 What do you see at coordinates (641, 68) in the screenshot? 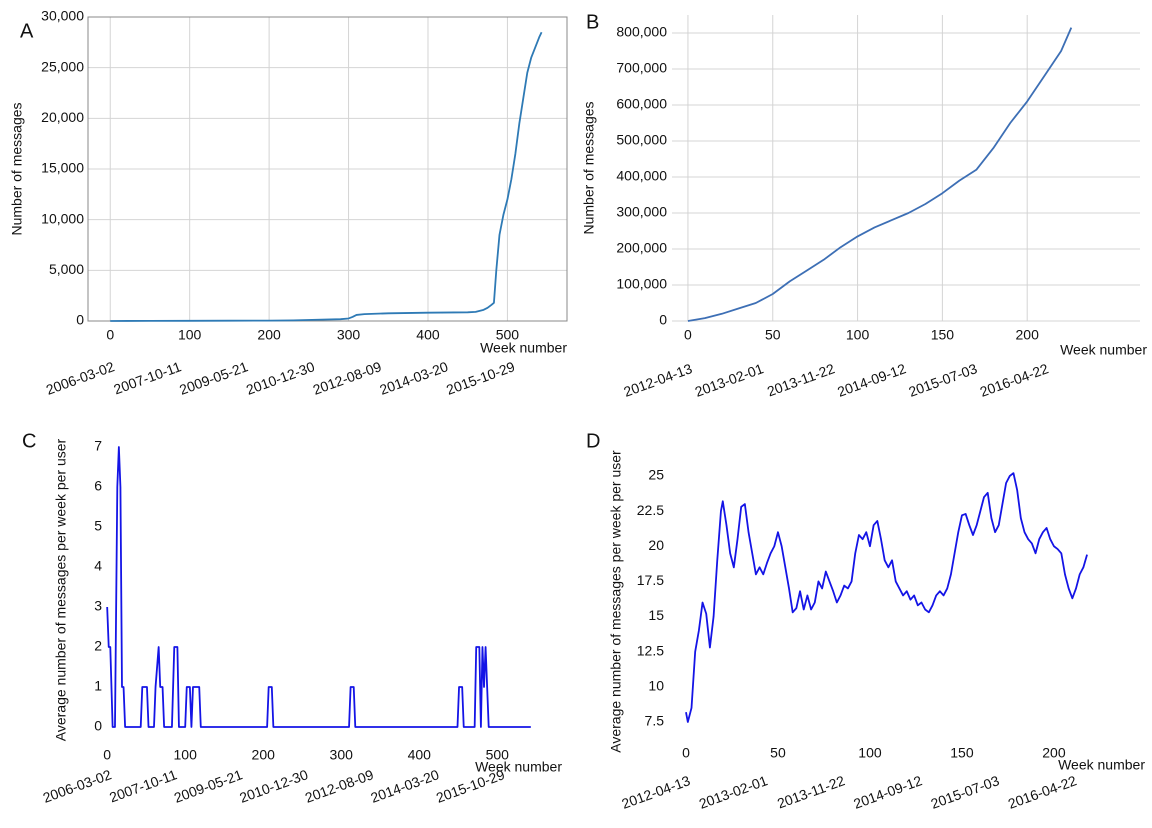
I see `y-tick-label: 700,000` at bounding box center [641, 68].